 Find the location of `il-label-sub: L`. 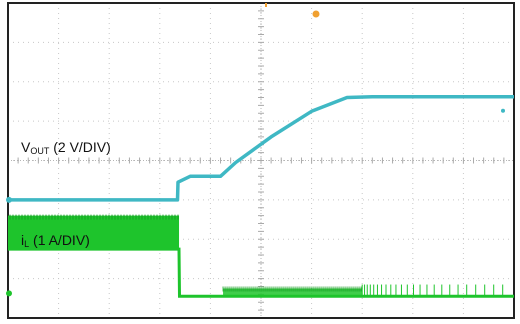

il-label-sub: L is located at coordinates (26, 244).